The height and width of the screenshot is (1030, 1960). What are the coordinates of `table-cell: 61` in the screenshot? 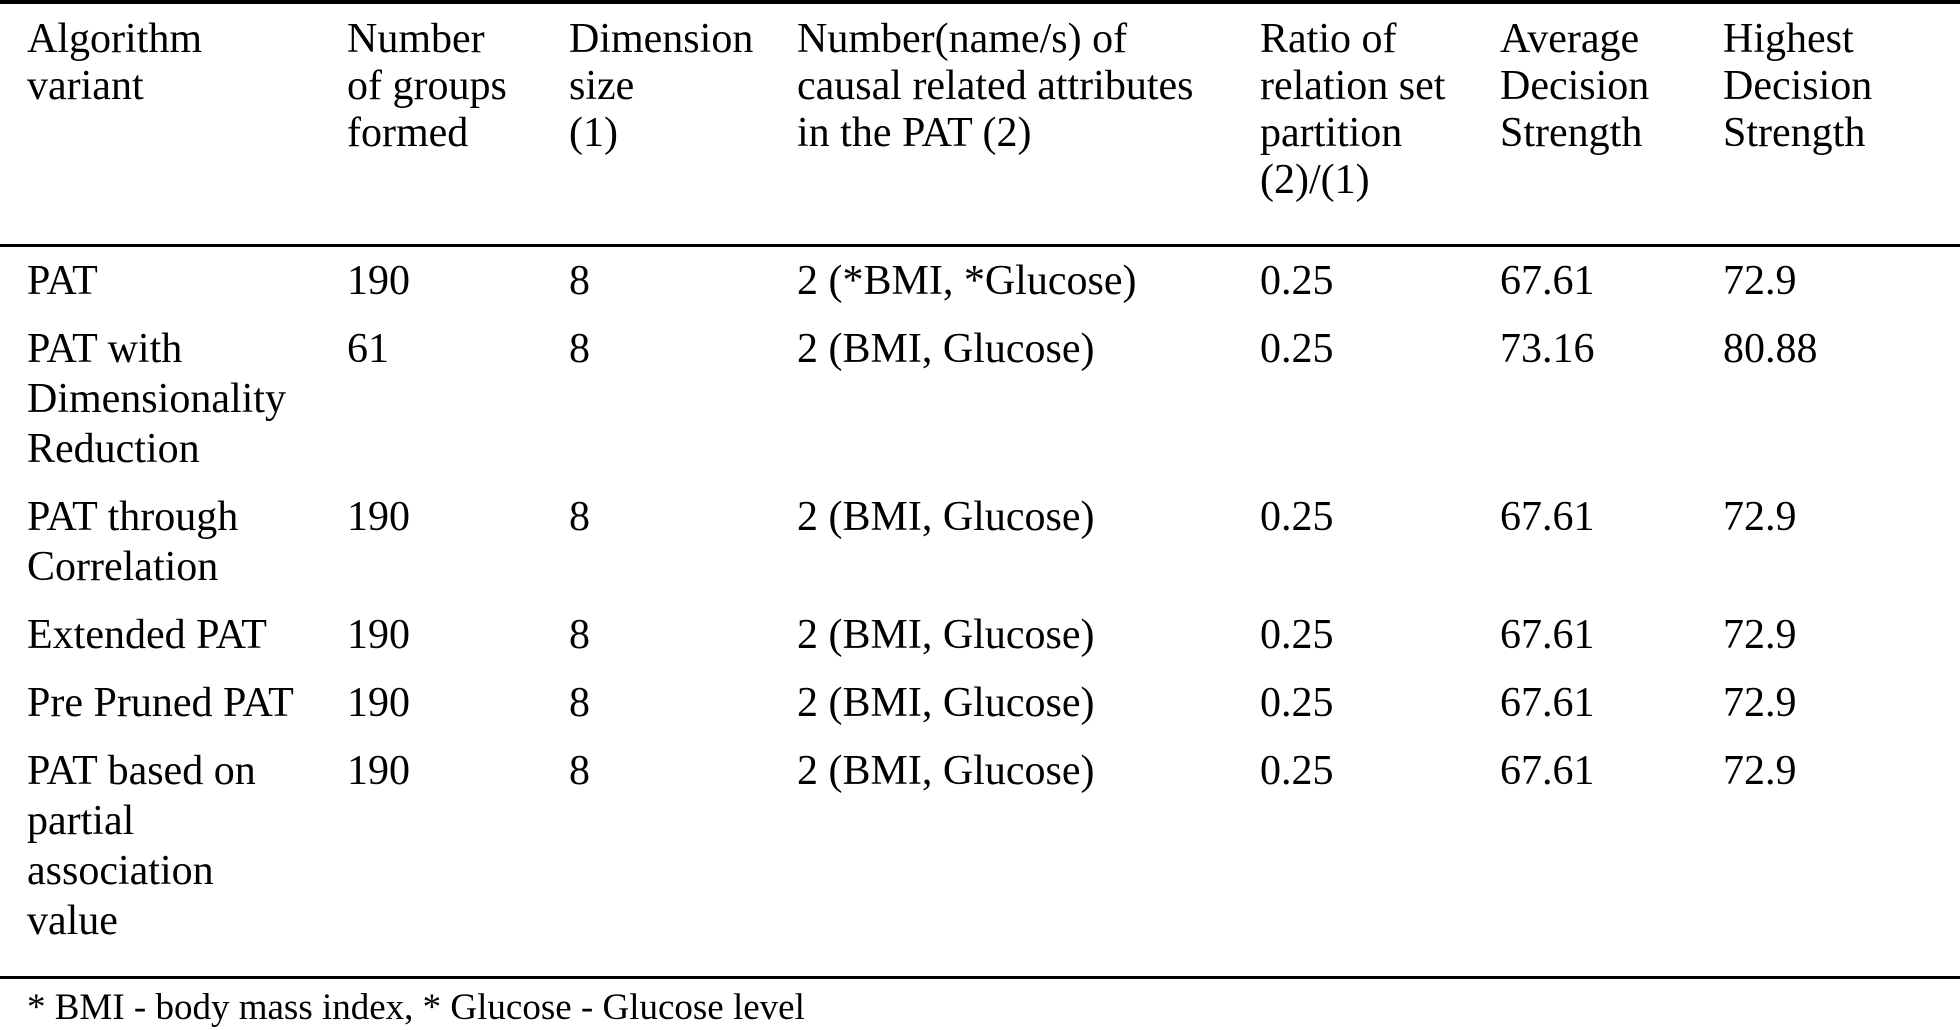 It's located at (368, 349).